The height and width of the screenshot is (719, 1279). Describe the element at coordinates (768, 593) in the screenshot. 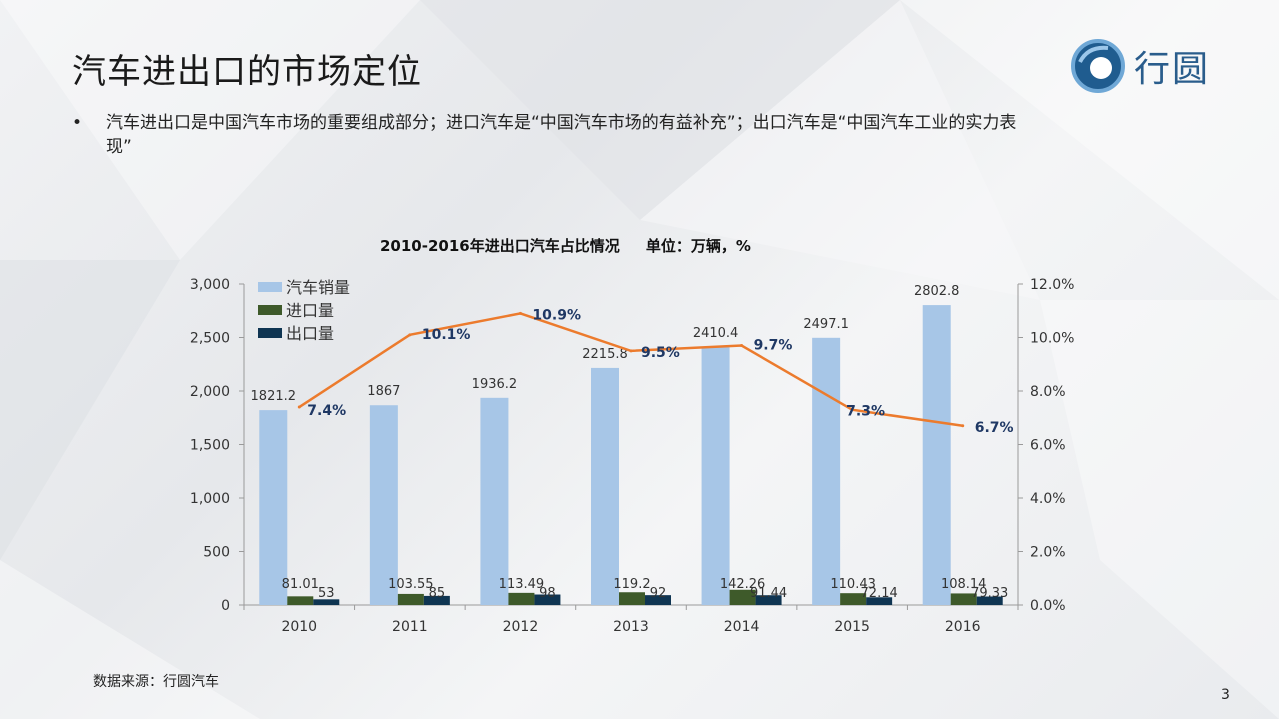

I see `data-label-export: 91.44` at that location.